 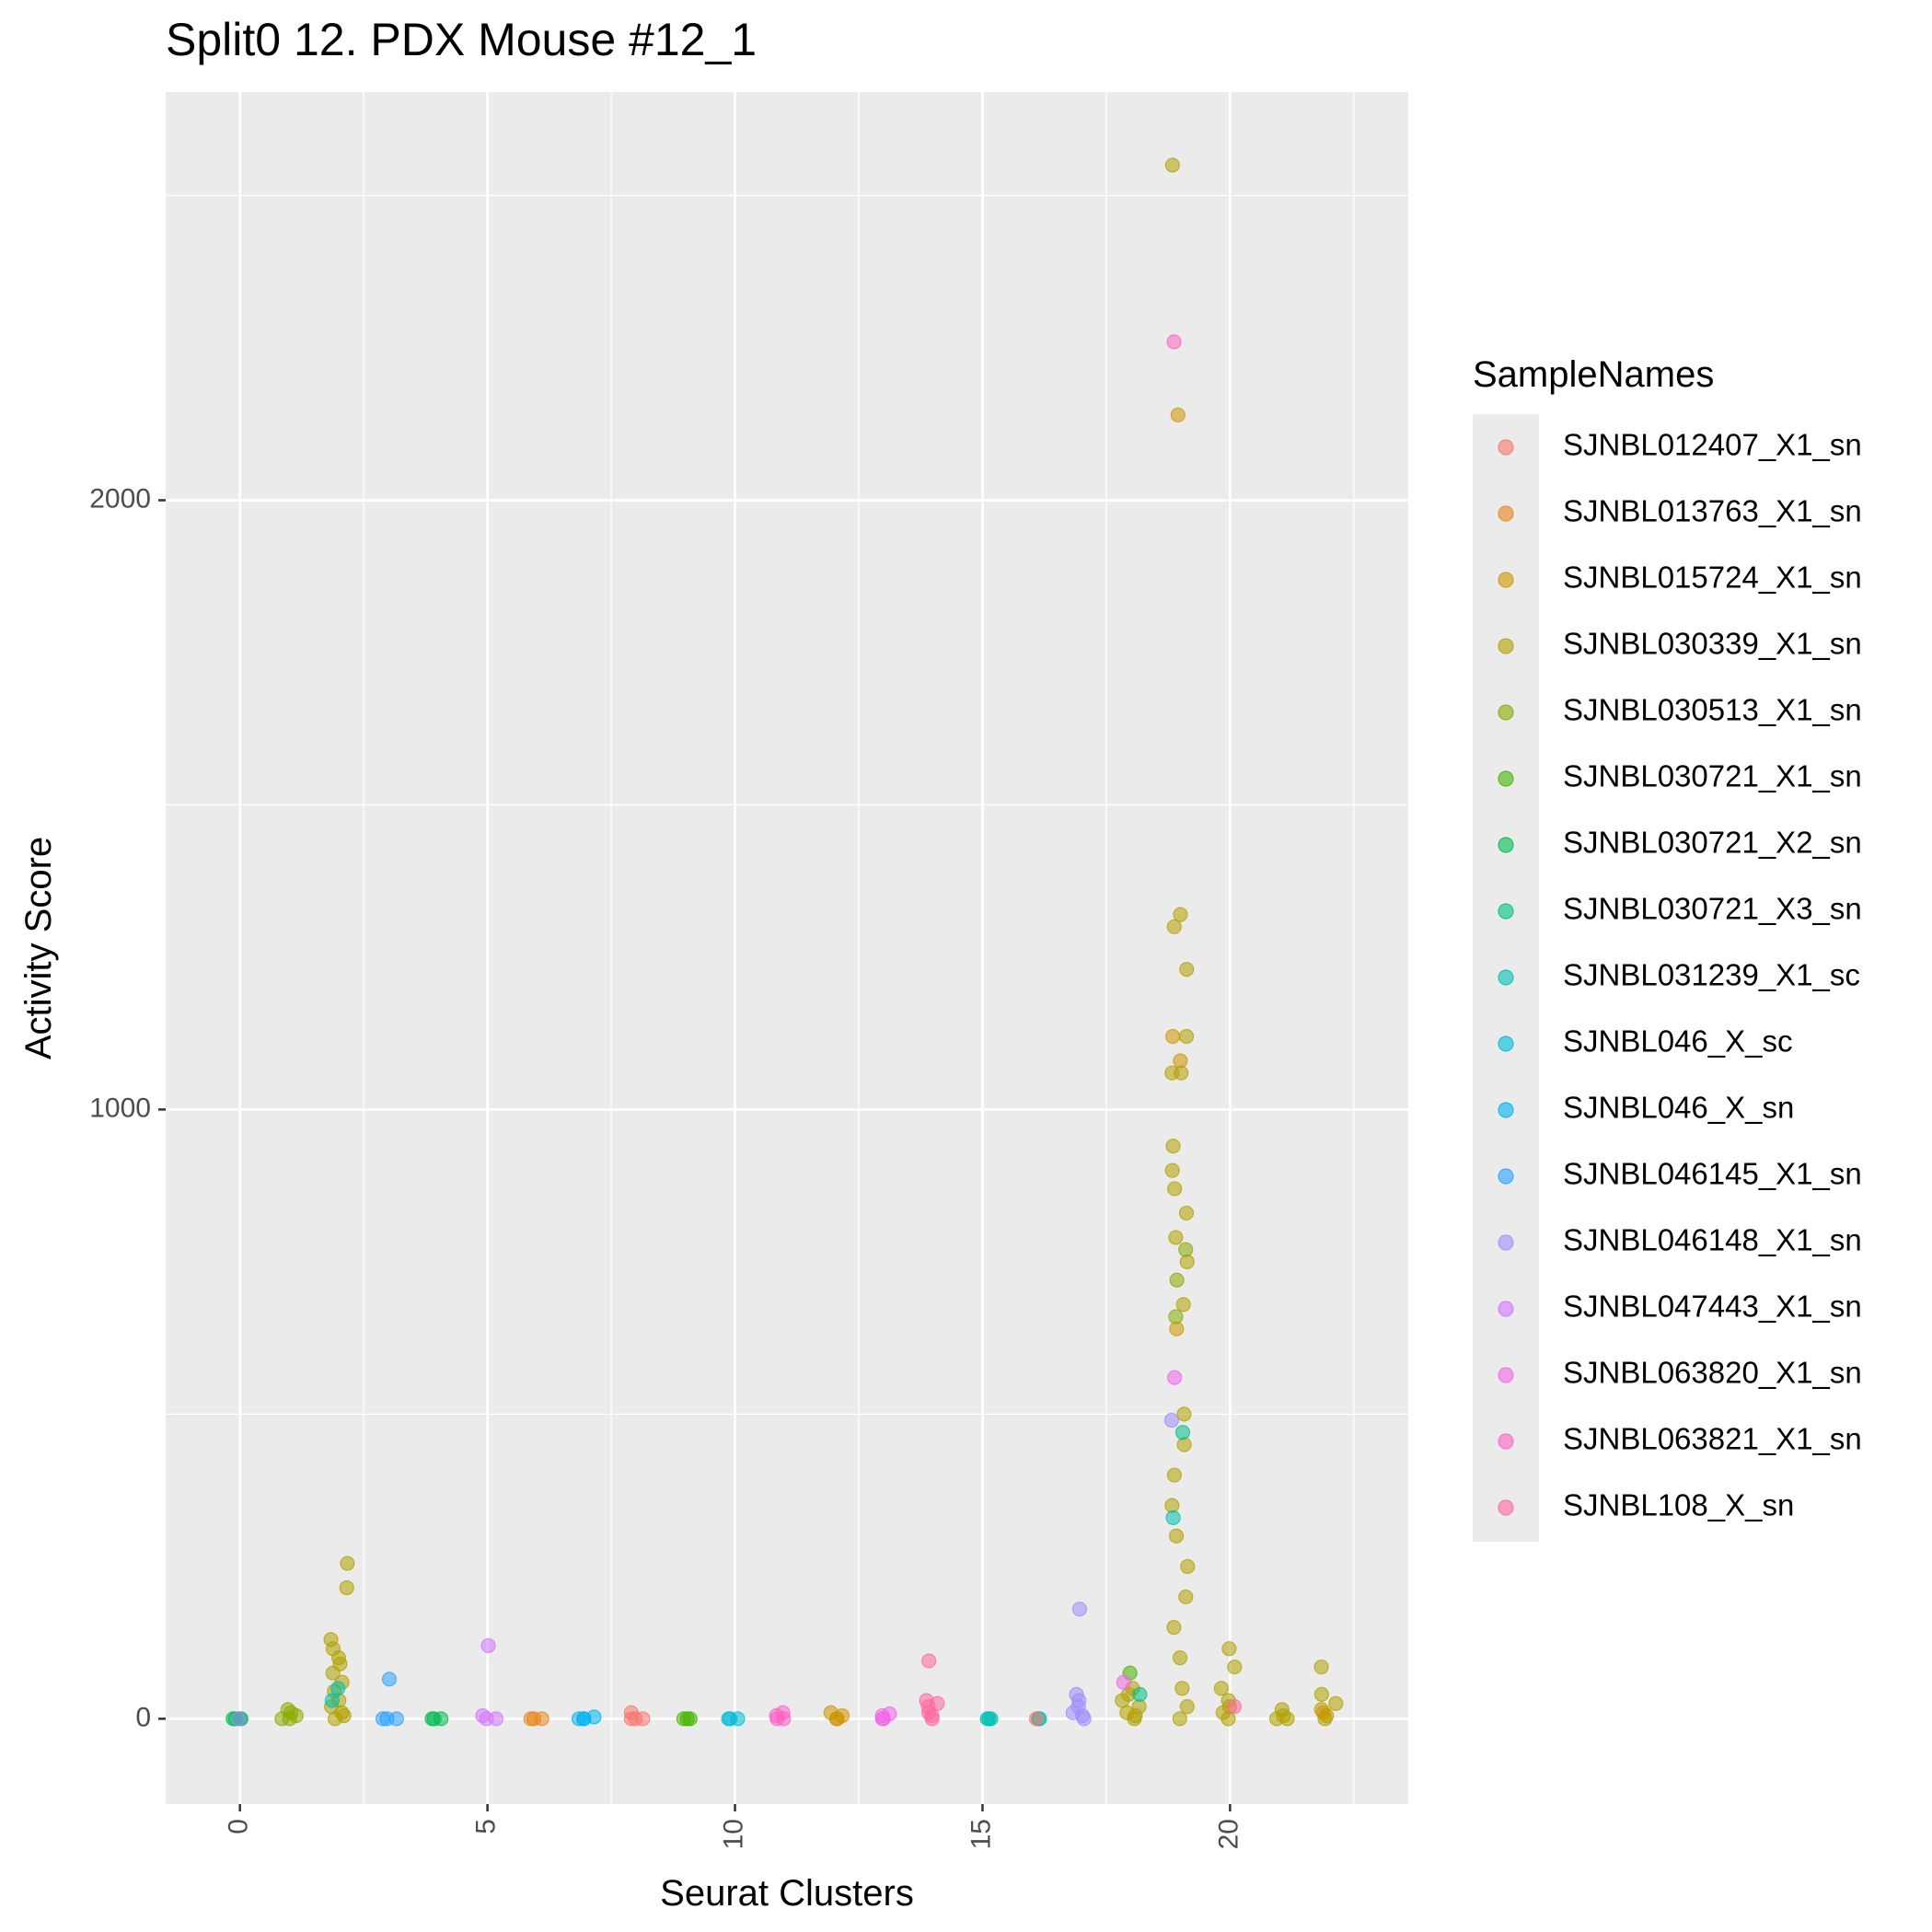 What do you see at coordinates (1713, 909) in the screenshot?
I see `legend-label: SJNBL030721_X3_sn` at bounding box center [1713, 909].